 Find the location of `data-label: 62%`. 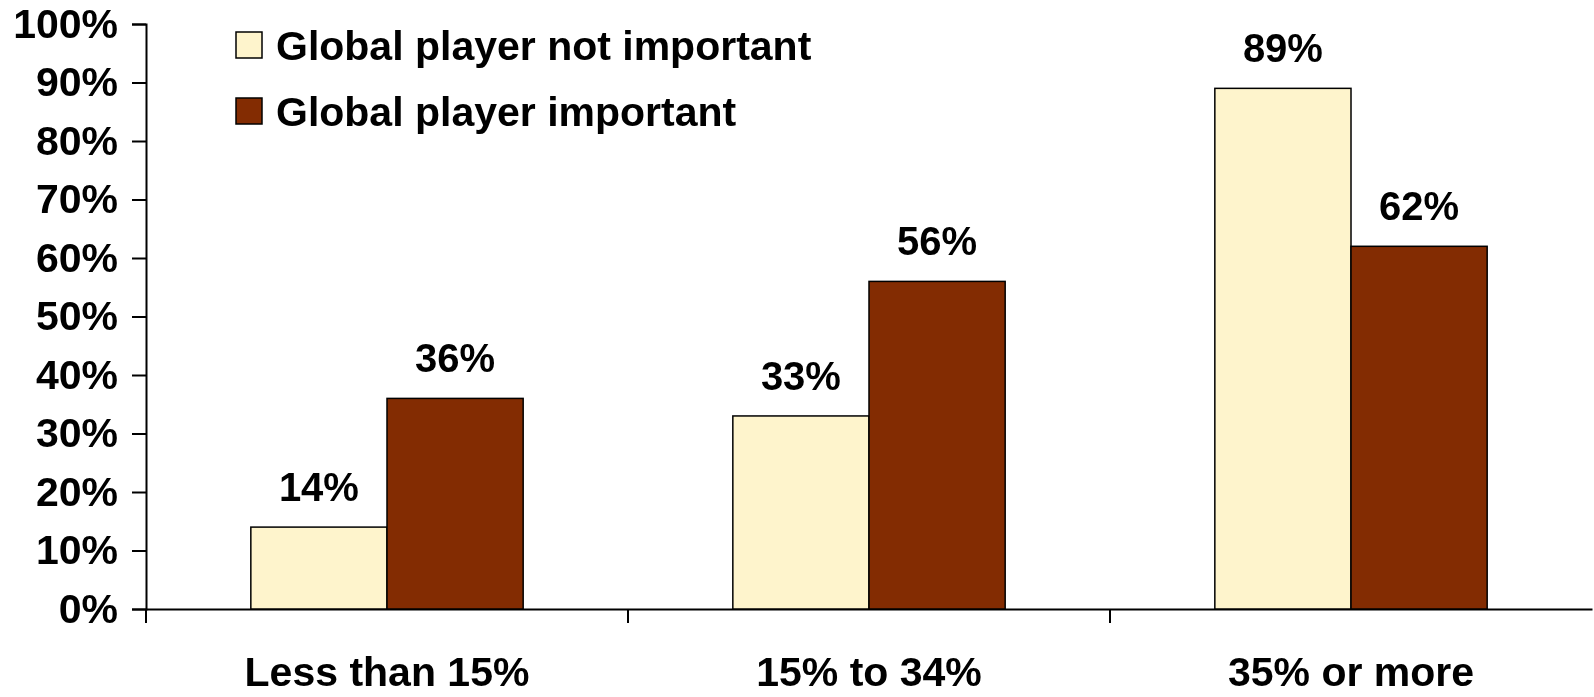

data-label: 62% is located at coordinates (1419, 206).